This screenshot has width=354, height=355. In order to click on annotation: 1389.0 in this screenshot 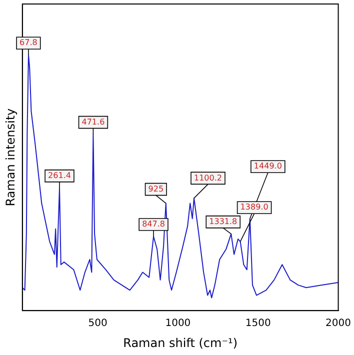, I will do `click(254, 207)`.